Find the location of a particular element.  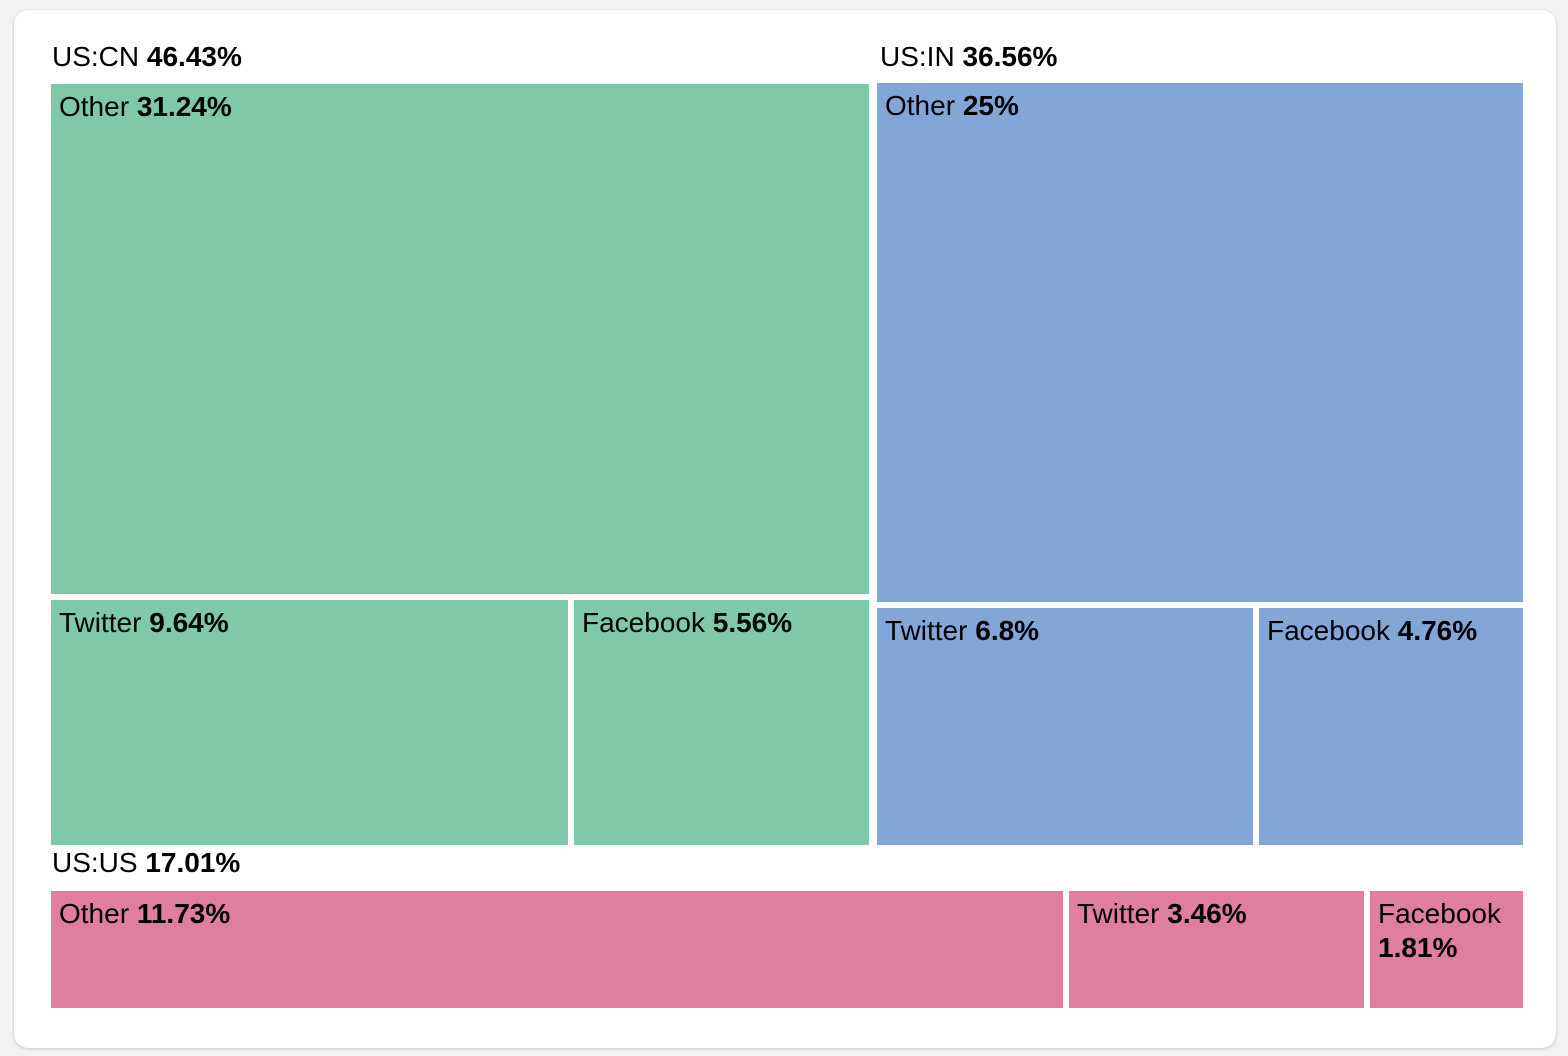

group-name: US:US is located at coordinates (95, 862).